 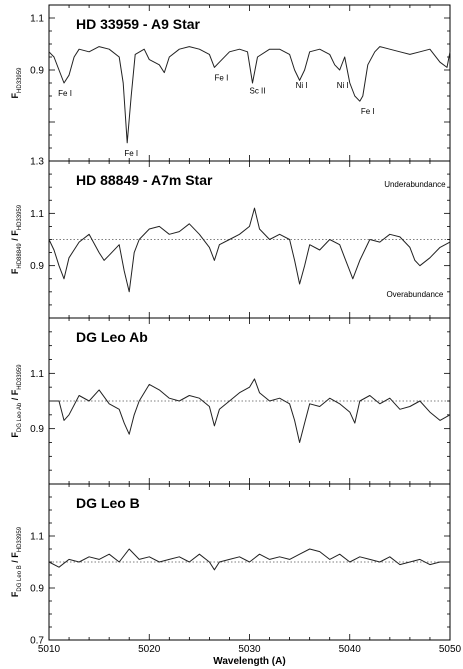 What do you see at coordinates (20, 256) in the screenshot?
I see `y-axis-label-part: HD88849` at bounding box center [20, 256].